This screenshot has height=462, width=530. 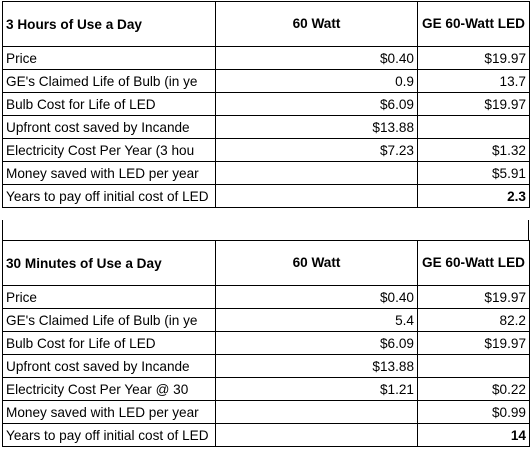 I want to click on cell-ge-led: $1.32, so click(x=473, y=150).